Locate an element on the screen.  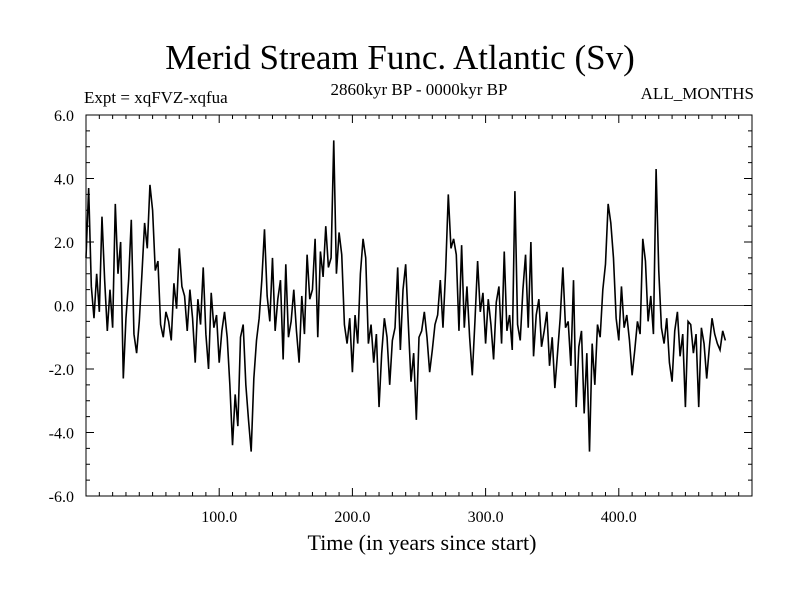
y-tick-label: 0.0 is located at coordinates (64, 307).